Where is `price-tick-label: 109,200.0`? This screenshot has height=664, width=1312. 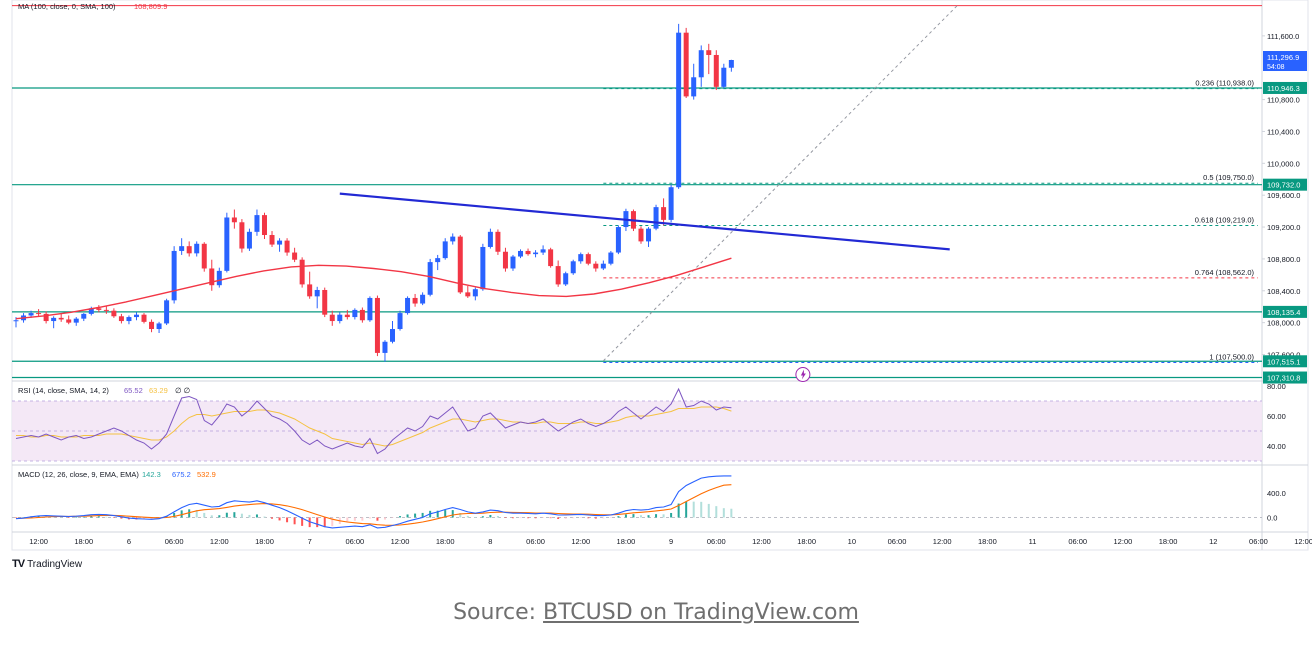 price-tick-label: 109,200.0 is located at coordinates (1283, 227).